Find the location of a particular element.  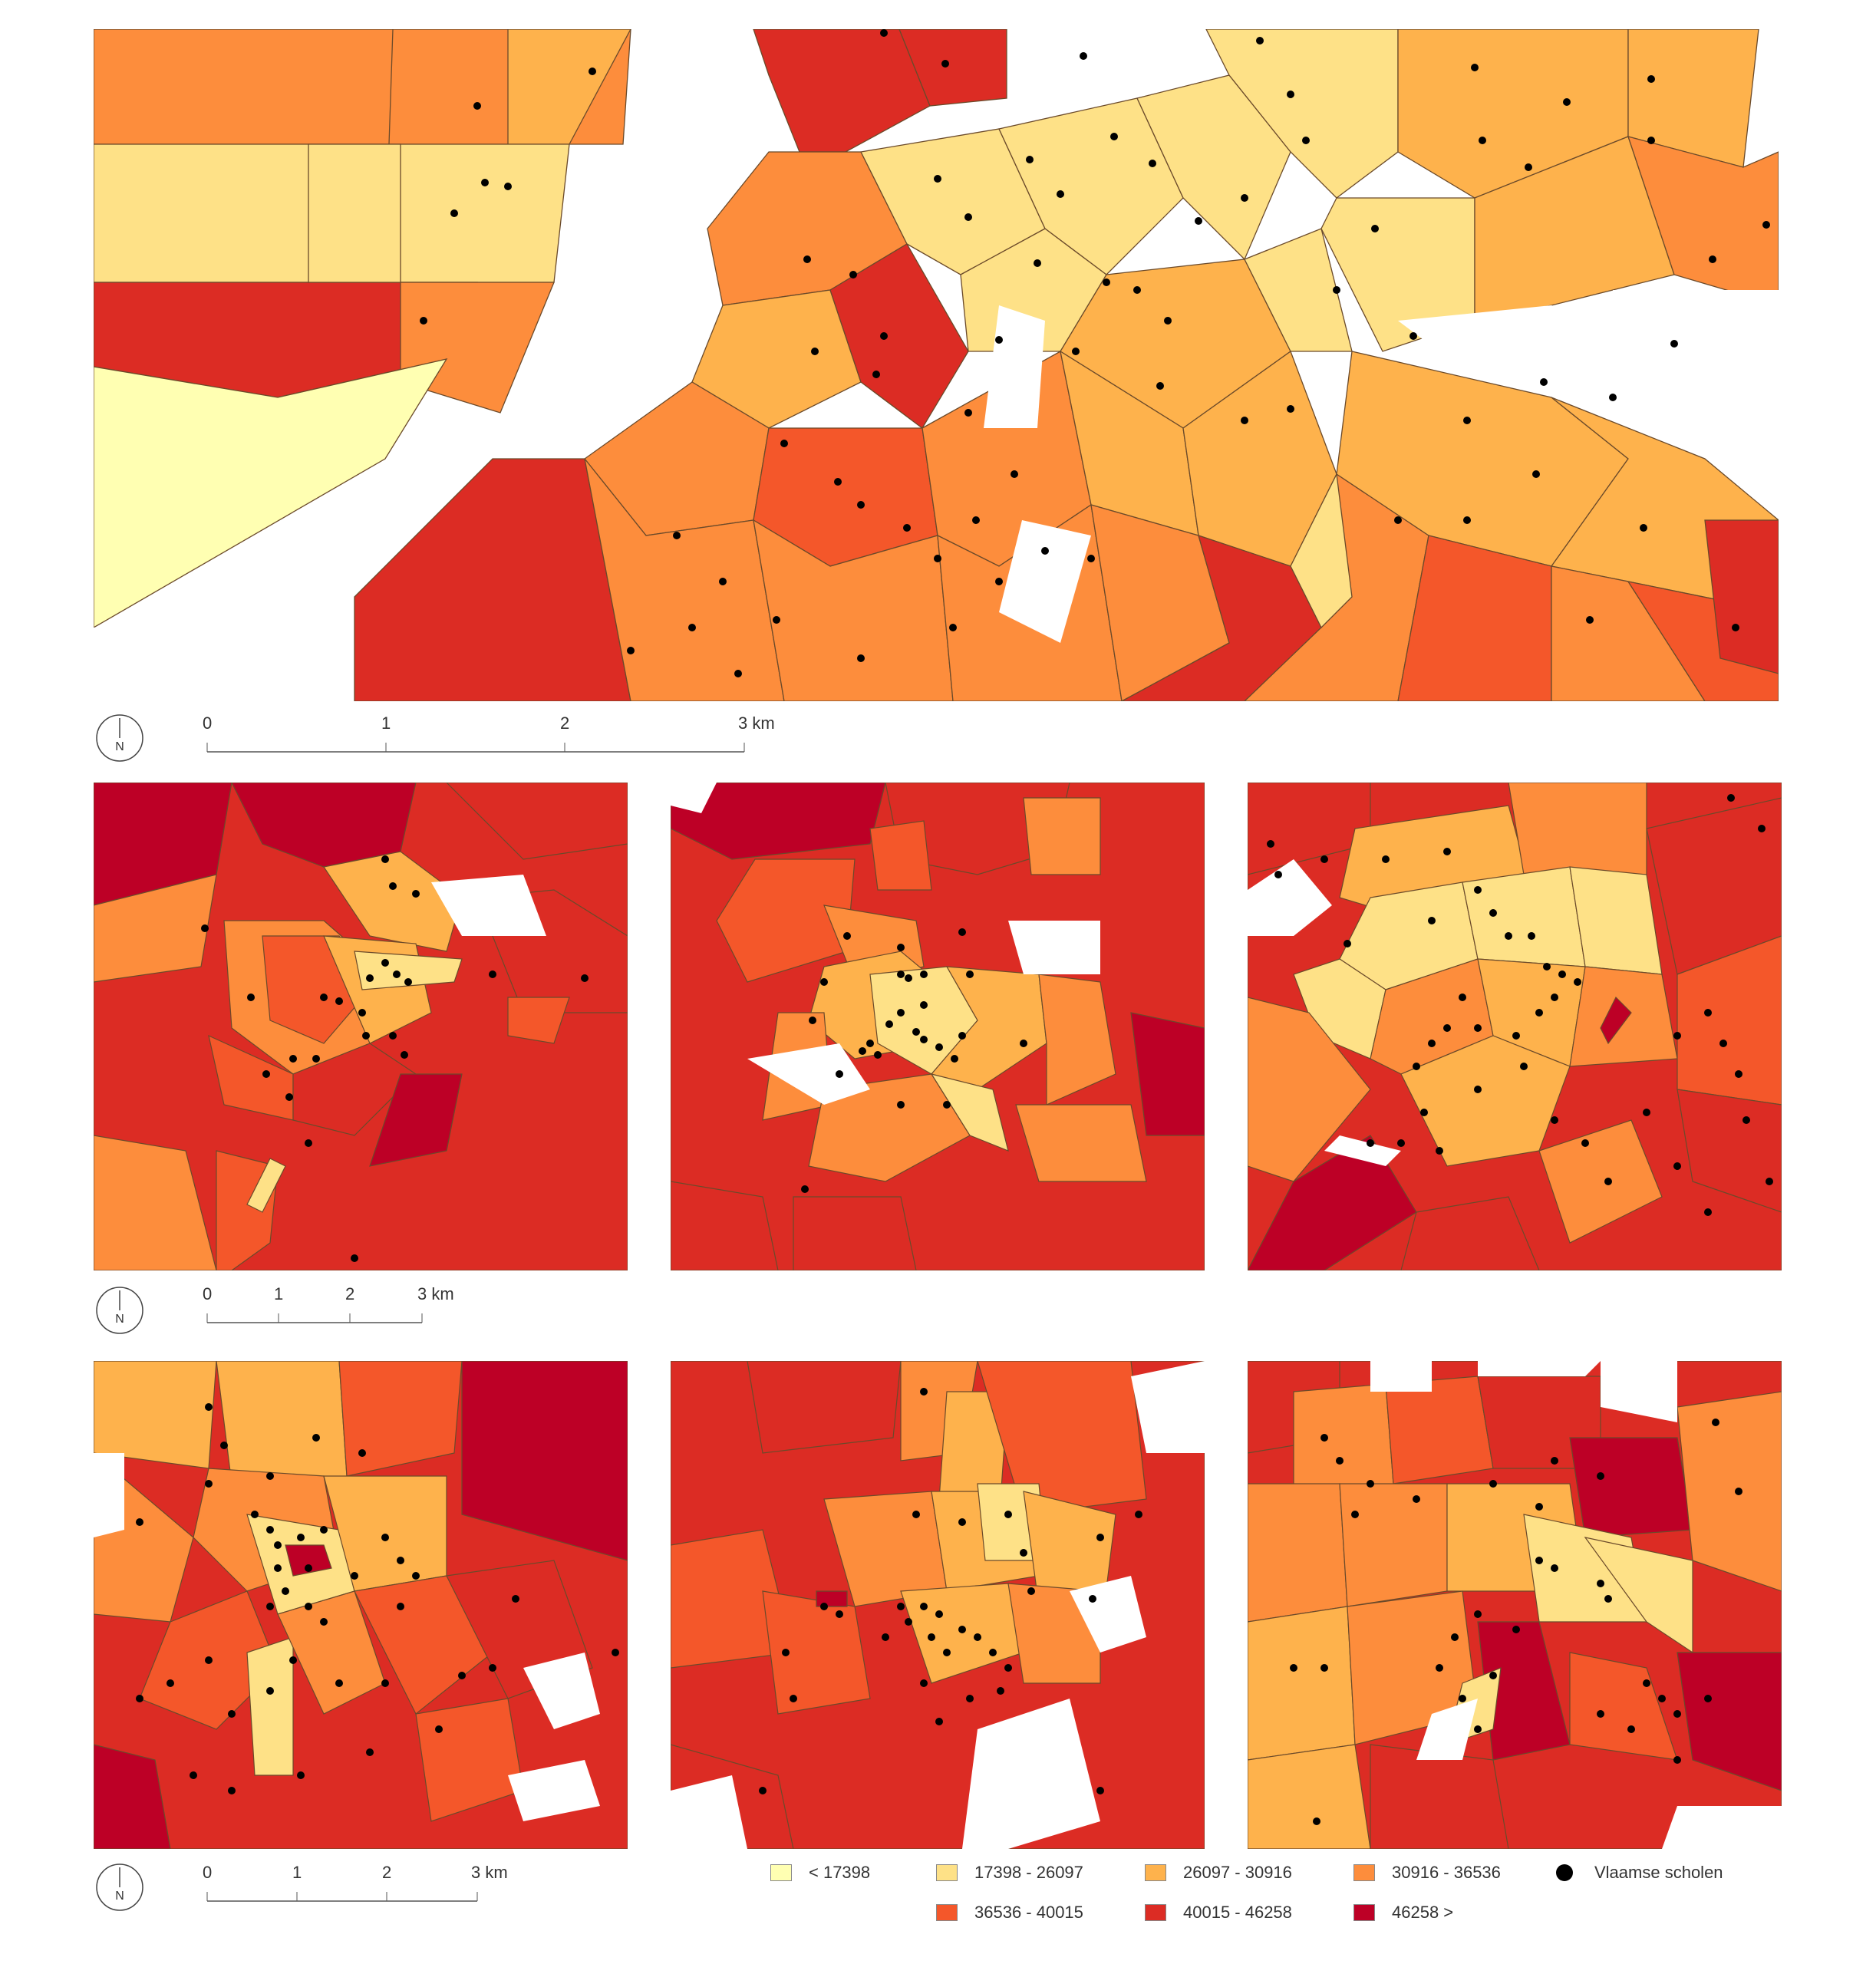

svg-text: N is located at coordinates (119, 747).